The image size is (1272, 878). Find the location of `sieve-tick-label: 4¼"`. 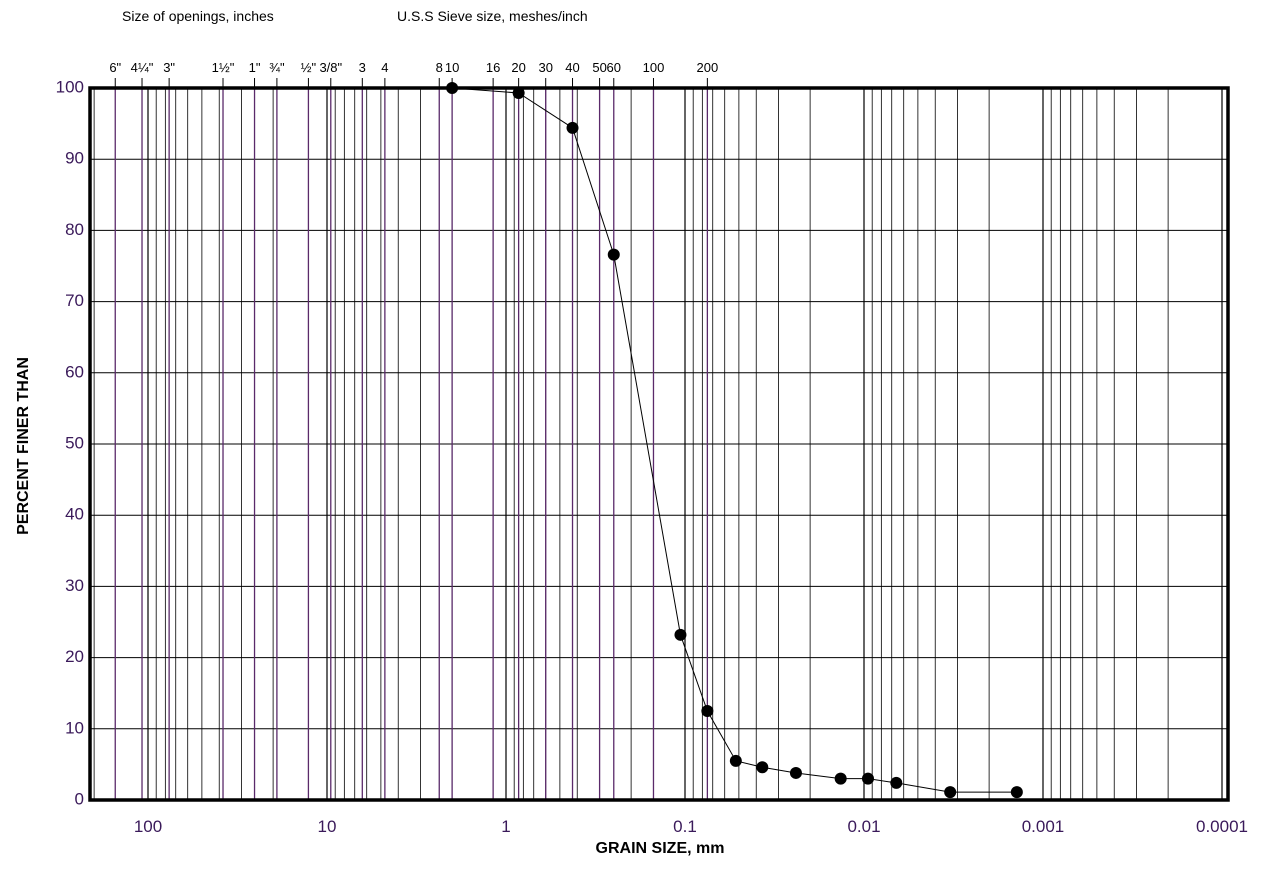

sieve-tick-label: 4¼" is located at coordinates (142, 67).